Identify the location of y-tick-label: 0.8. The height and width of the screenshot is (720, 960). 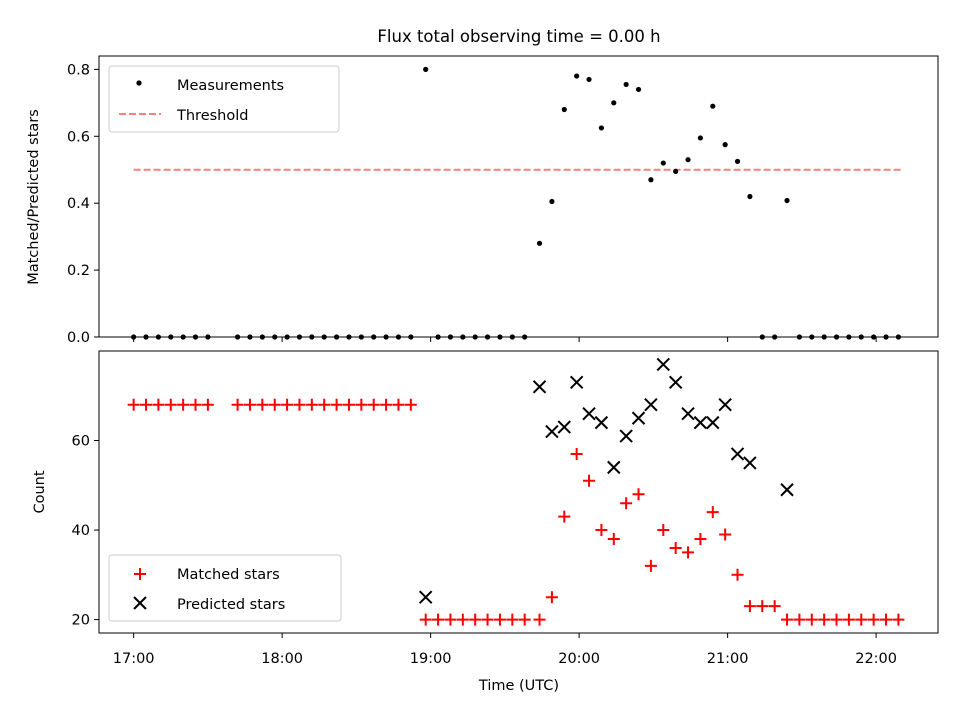
(78, 70).